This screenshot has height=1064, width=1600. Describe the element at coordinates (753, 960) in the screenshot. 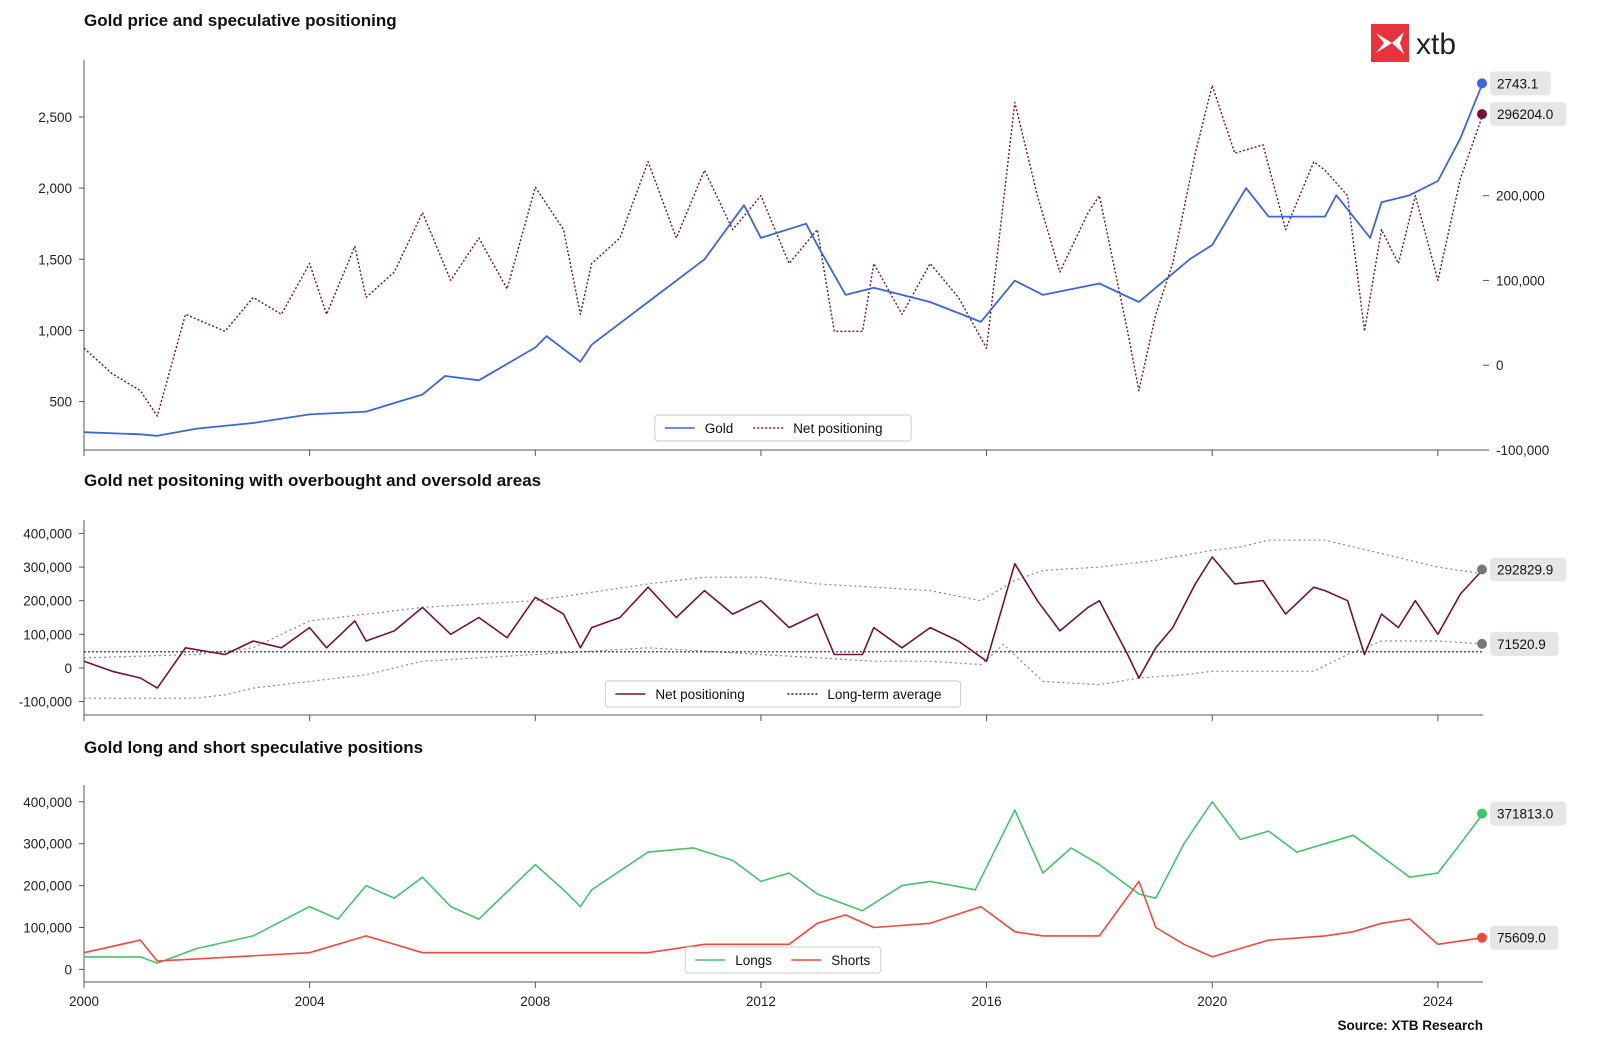

I see `legend-label: Longs` at that location.